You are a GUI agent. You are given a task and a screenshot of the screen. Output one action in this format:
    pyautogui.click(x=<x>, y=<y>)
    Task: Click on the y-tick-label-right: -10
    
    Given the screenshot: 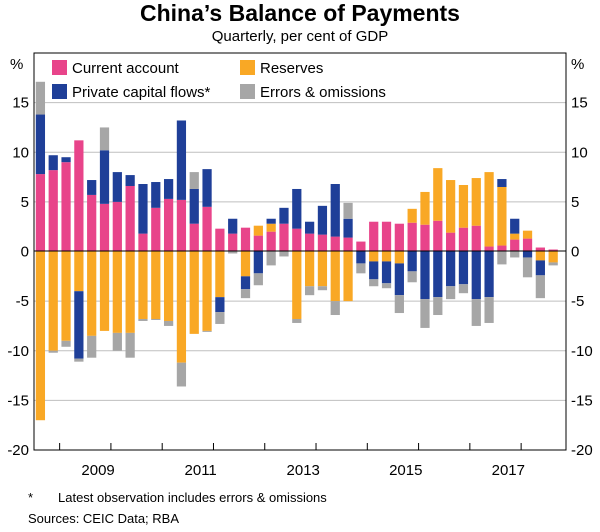 What is the action you would take?
    pyautogui.click(x=582, y=351)
    